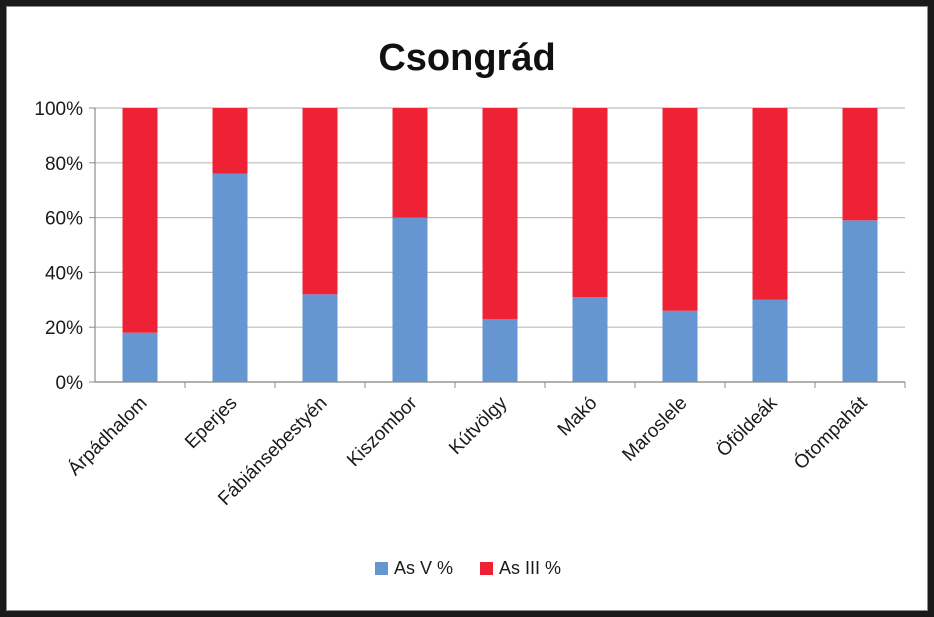 This screenshot has height=617, width=934. What do you see at coordinates (467, 58) in the screenshot?
I see `chart-title: Csongrád` at bounding box center [467, 58].